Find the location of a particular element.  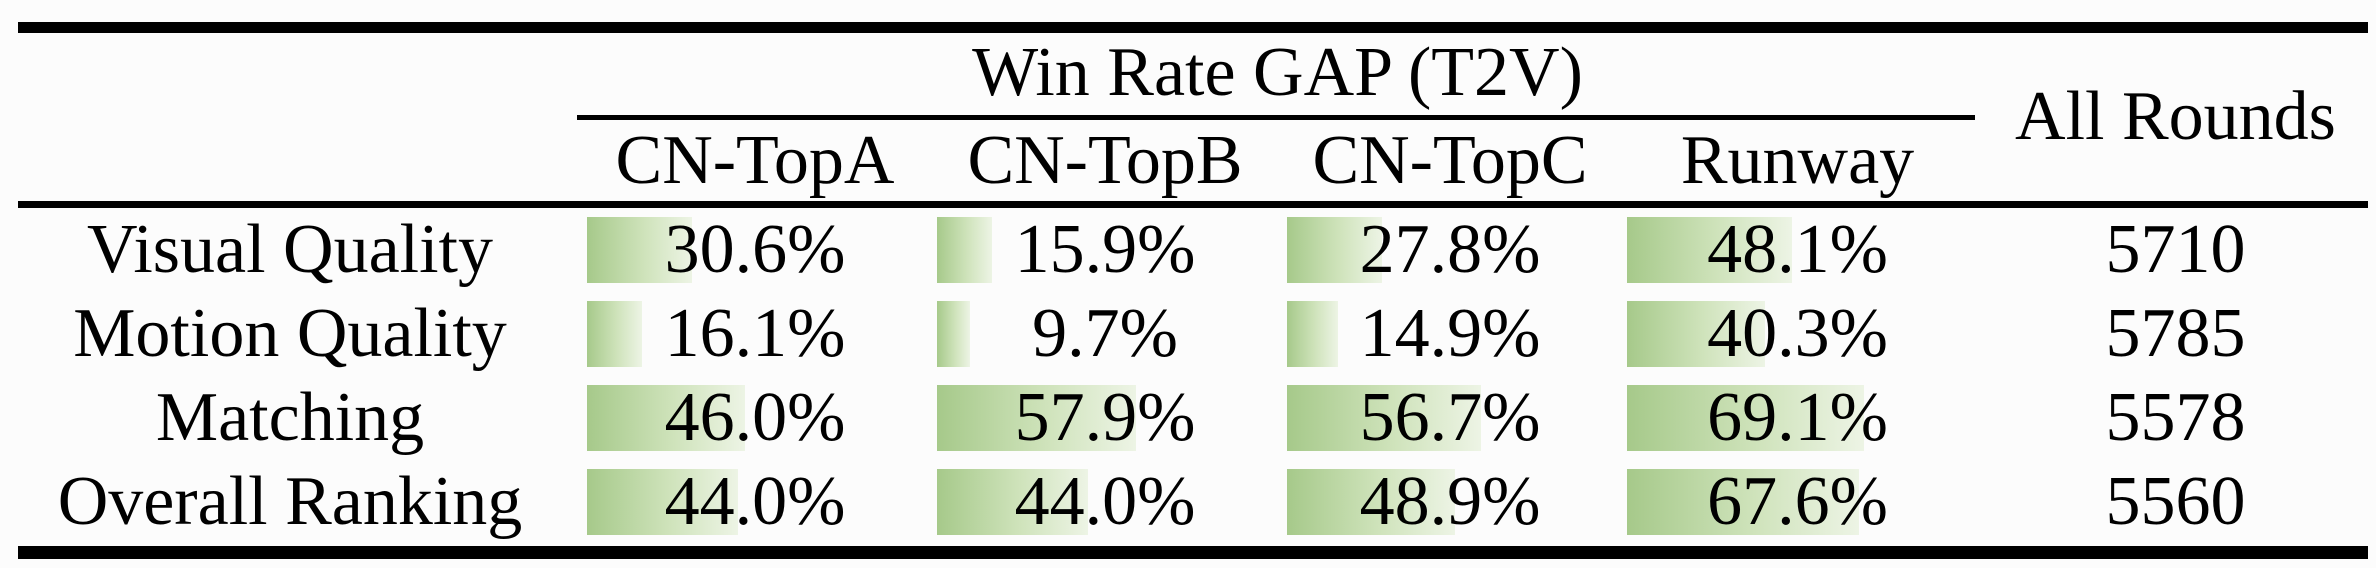

win-rate-cell: 14.9% is located at coordinates (1450, 334).